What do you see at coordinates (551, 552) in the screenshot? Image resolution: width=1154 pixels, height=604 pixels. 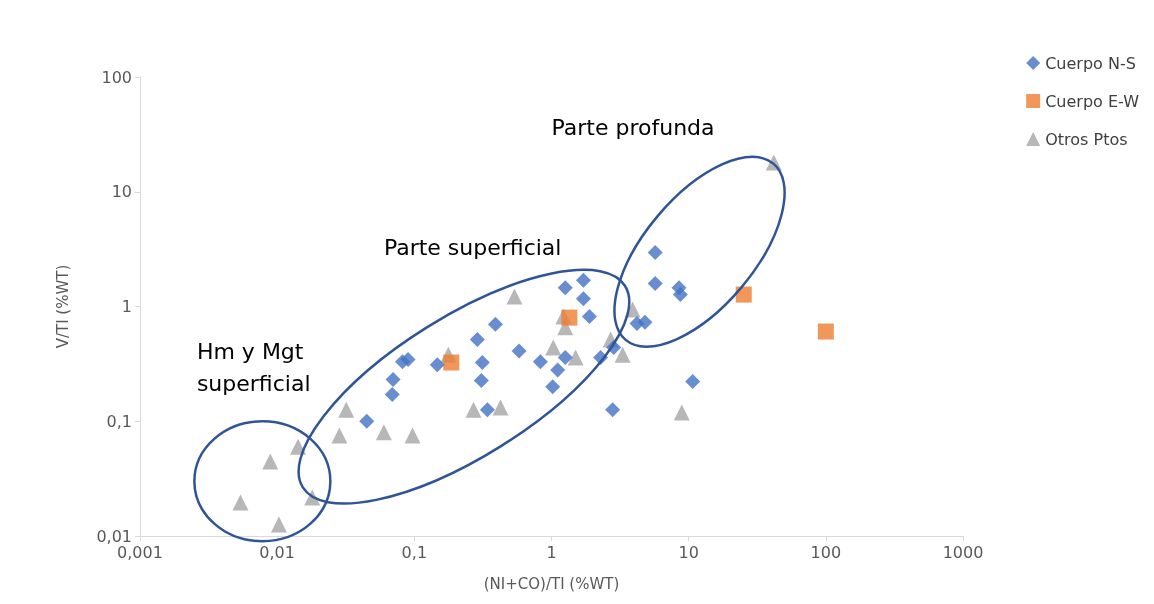 I see `x-tick-label: 1` at bounding box center [551, 552].